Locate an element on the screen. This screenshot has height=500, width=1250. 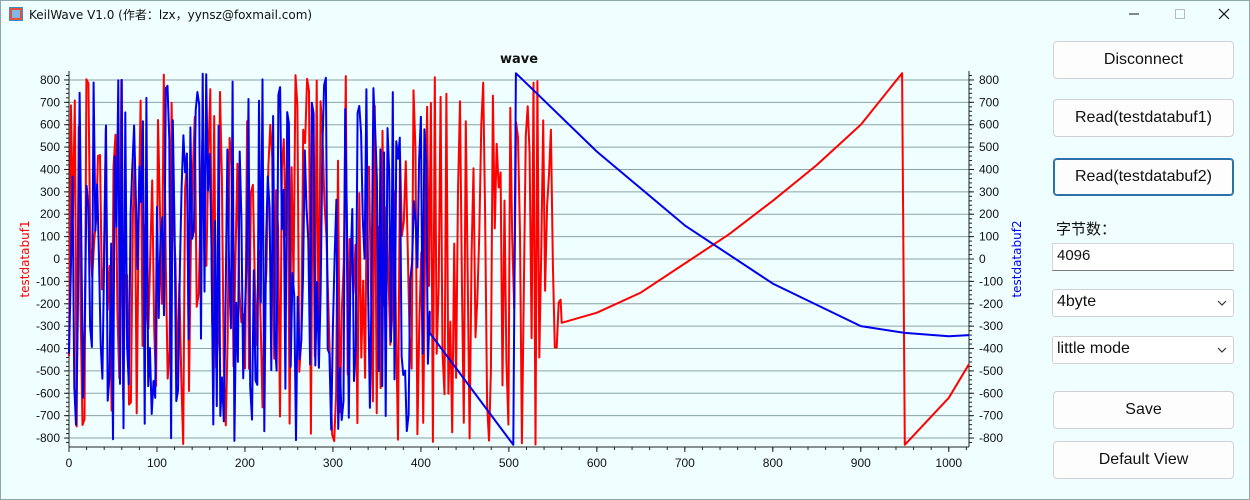
size-select: 4byte is located at coordinates (1143, 303).